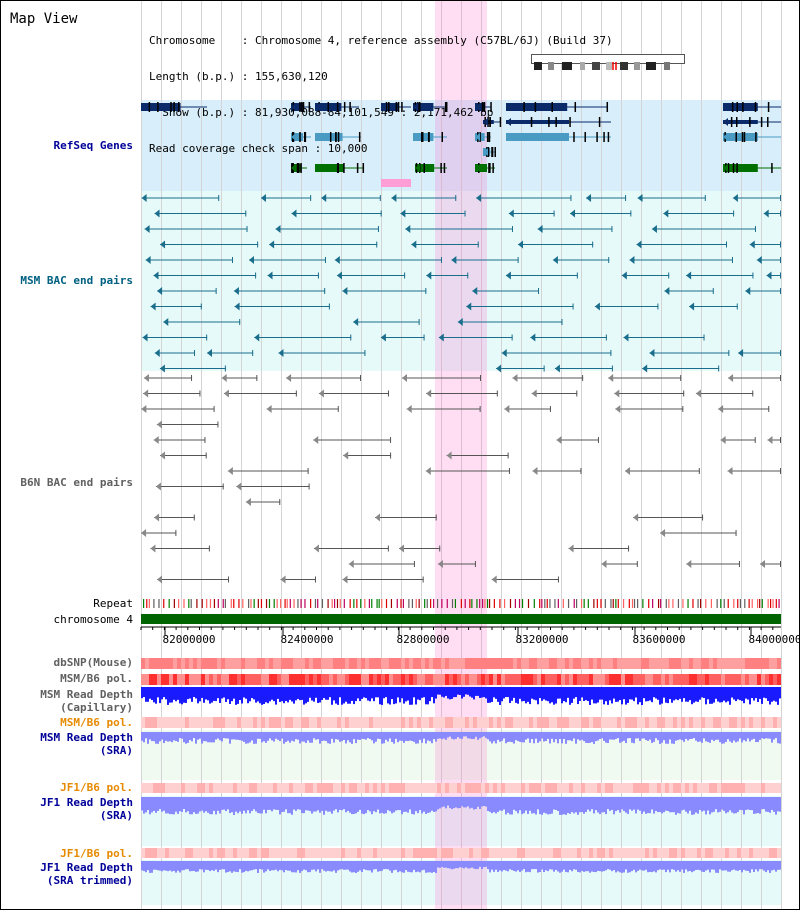 This screenshot has width=800, height=910. What do you see at coordinates (608, 63) in the screenshot?
I see `chromosome-ideogram` at bounding box center [608, 63].